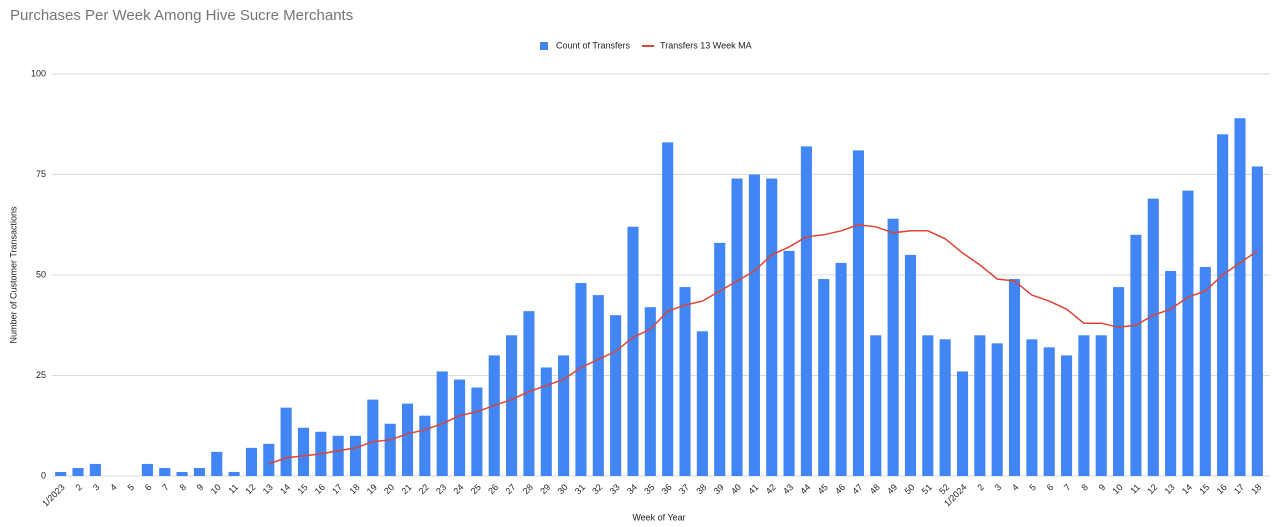 This screenshot has width=1280, height=527. Describe the element at coordinates (38, 73) in the screenshot. I see `y-tick-label: 100` at that location.